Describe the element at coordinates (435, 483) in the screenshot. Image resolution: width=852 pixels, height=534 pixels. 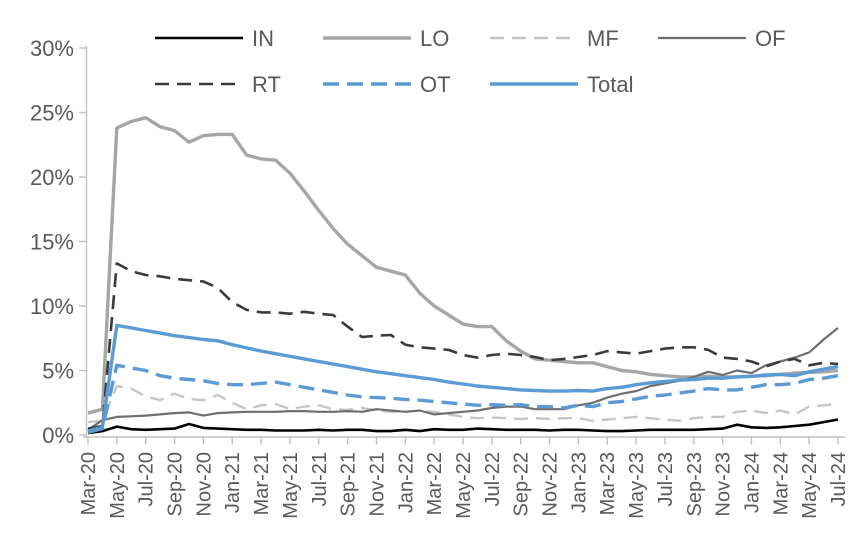
I see `x-axis-tick-label: Mar-22` at that location.